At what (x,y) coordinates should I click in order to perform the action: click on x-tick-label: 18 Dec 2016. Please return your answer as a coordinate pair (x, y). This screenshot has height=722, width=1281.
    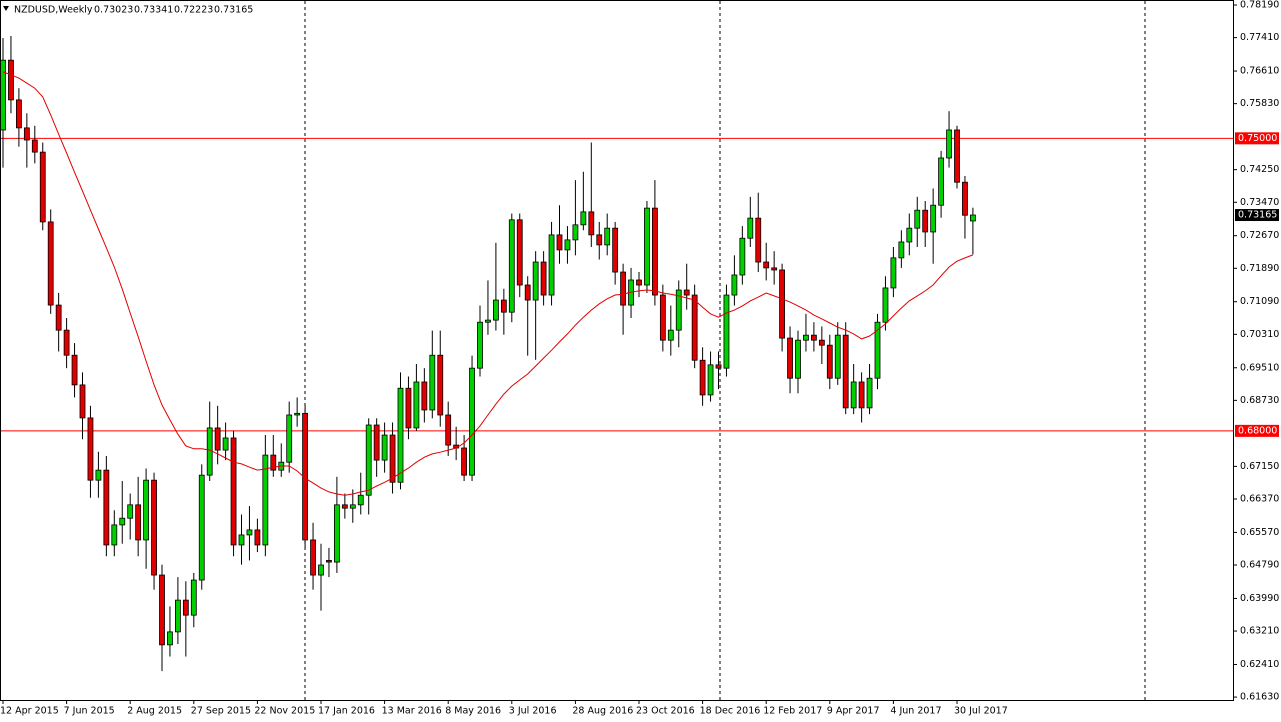
    Looking at the image, I should click on (730, 711).